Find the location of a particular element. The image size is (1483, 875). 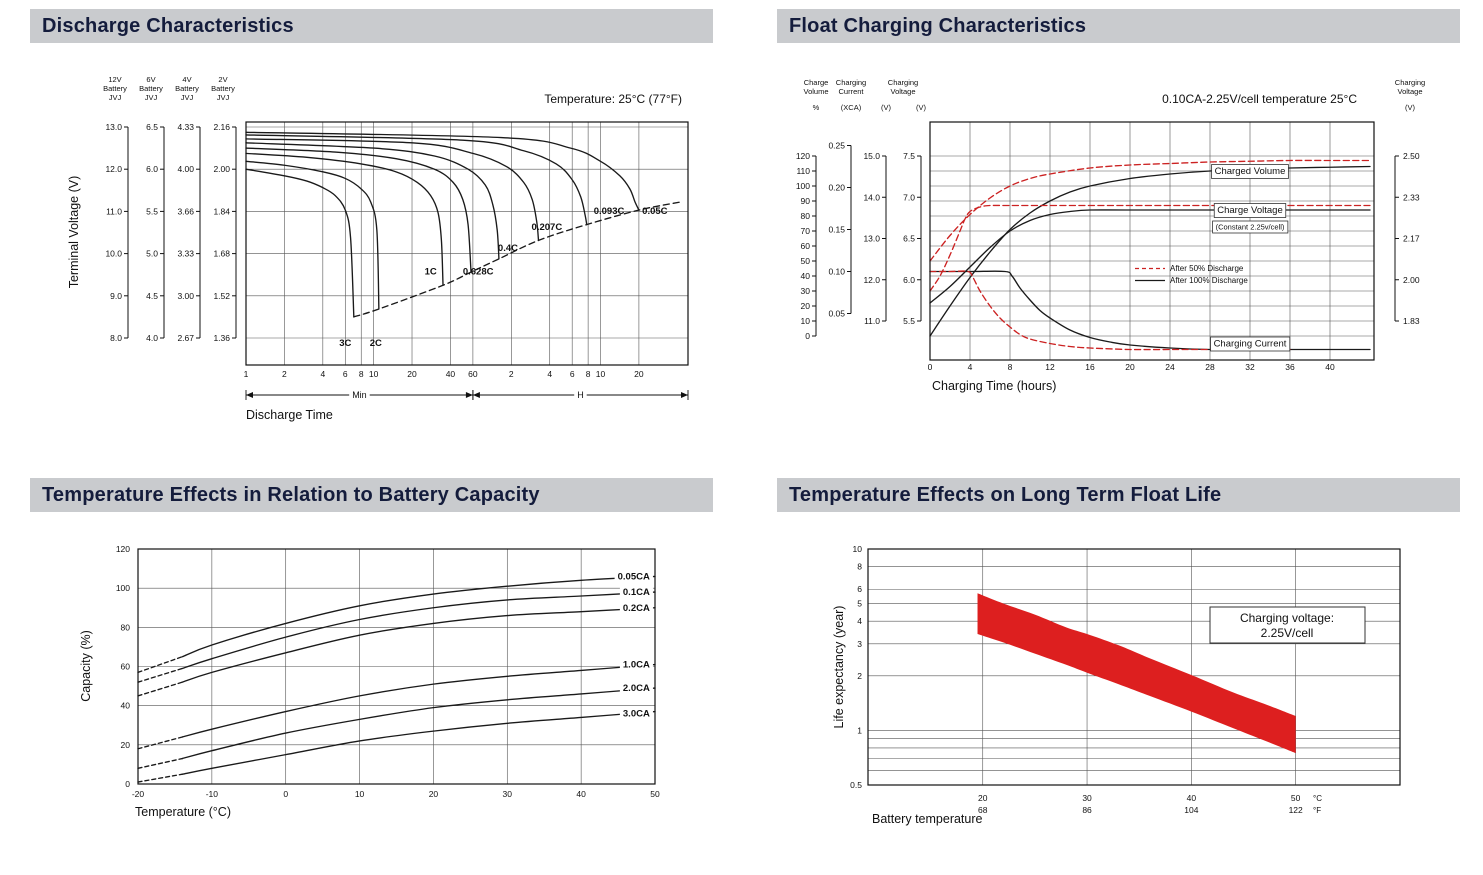

svg-text: 122 is located at coordinates (1296, 810).